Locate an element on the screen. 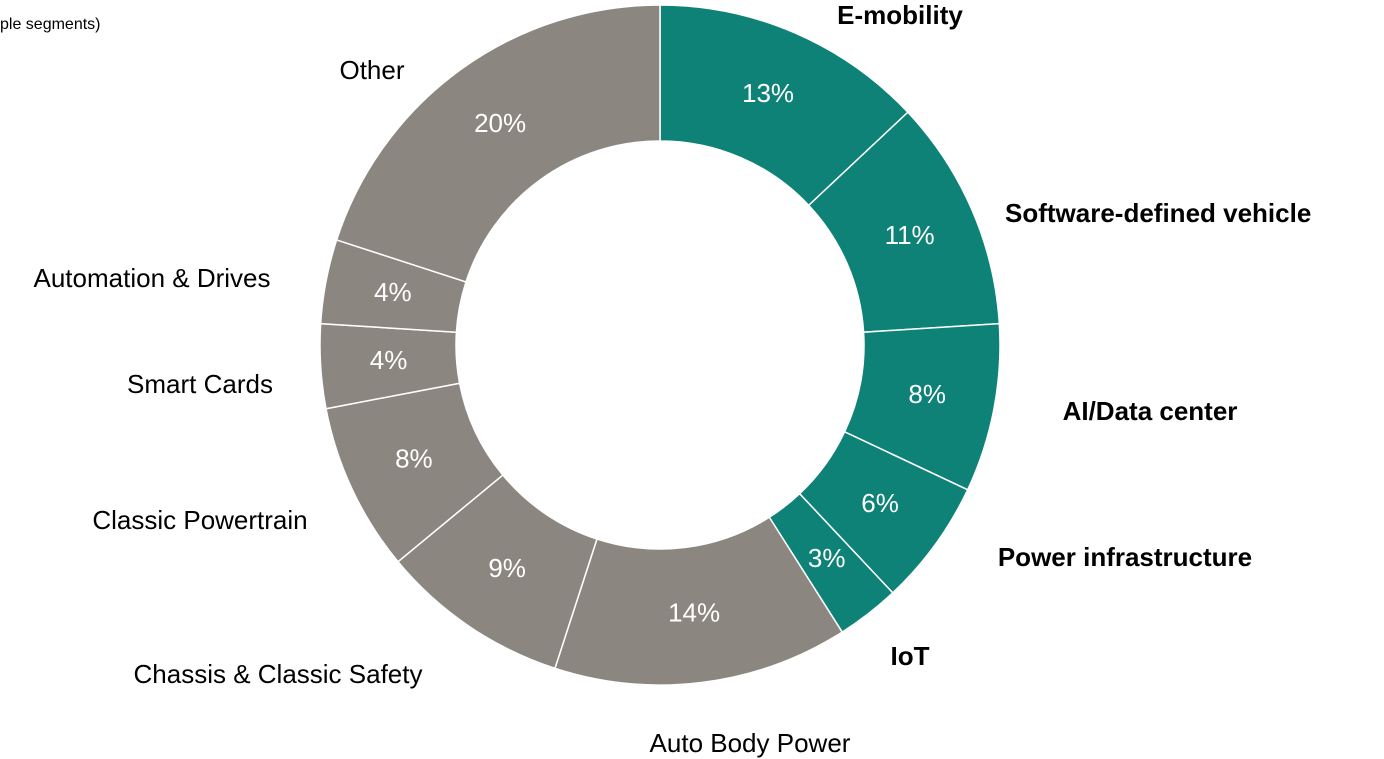 The height and width of the screenshot is (759, 1384). category-label: Chassis & Classic Safety is located at coordinates (278, 674).